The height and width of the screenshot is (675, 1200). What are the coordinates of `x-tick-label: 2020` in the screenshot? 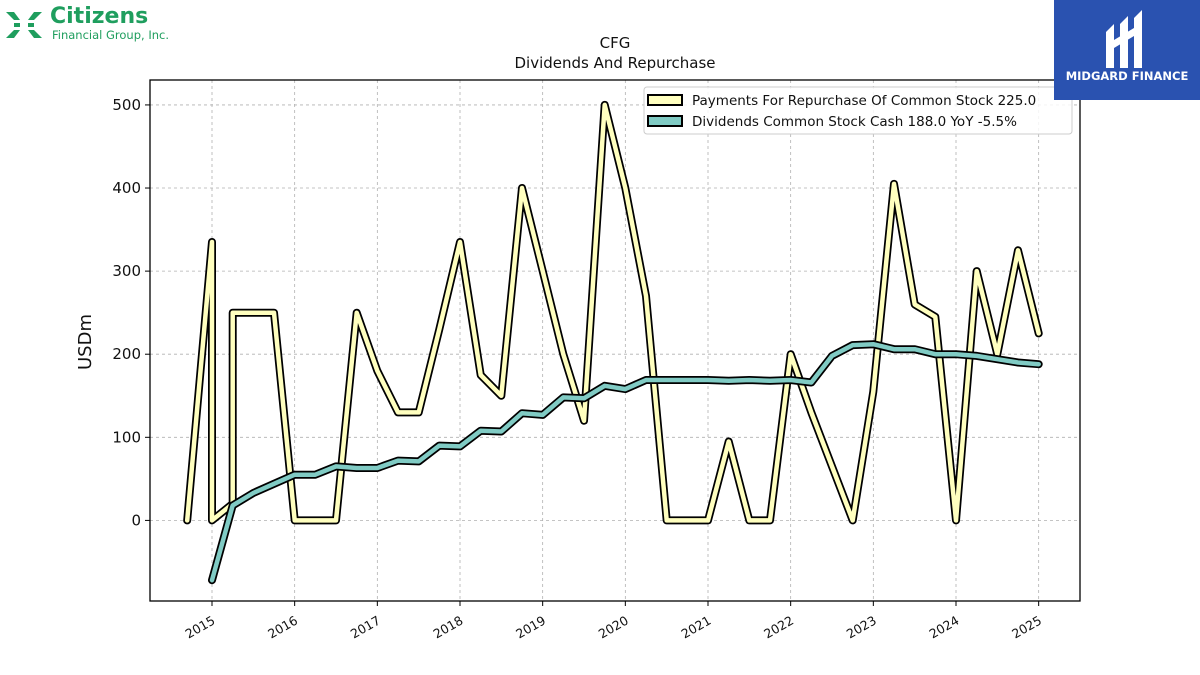 It's located at (613, 627).